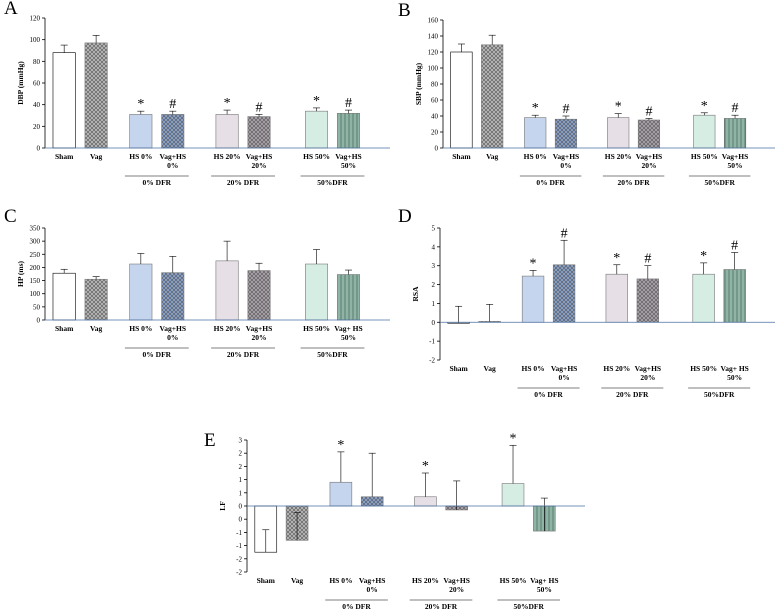  I want to click on x-tick-label: HS 20%, so click(227, 328).